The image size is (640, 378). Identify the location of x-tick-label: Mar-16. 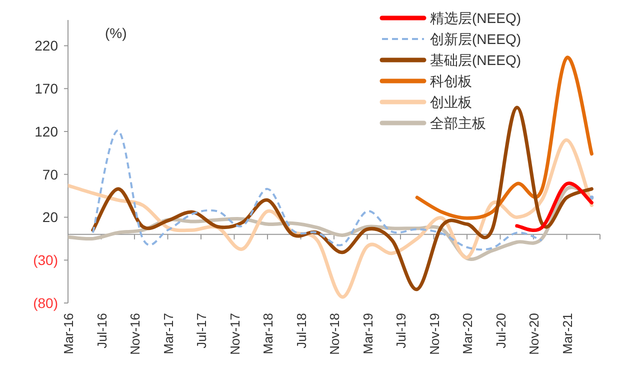
(68, 333).